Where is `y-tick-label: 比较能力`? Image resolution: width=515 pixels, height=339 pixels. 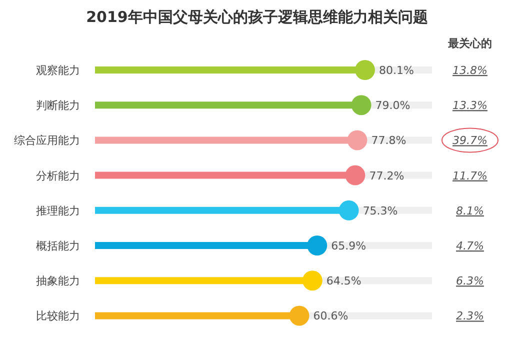 y-tick-label: 比较能力 is located at coordinates (58, 316).